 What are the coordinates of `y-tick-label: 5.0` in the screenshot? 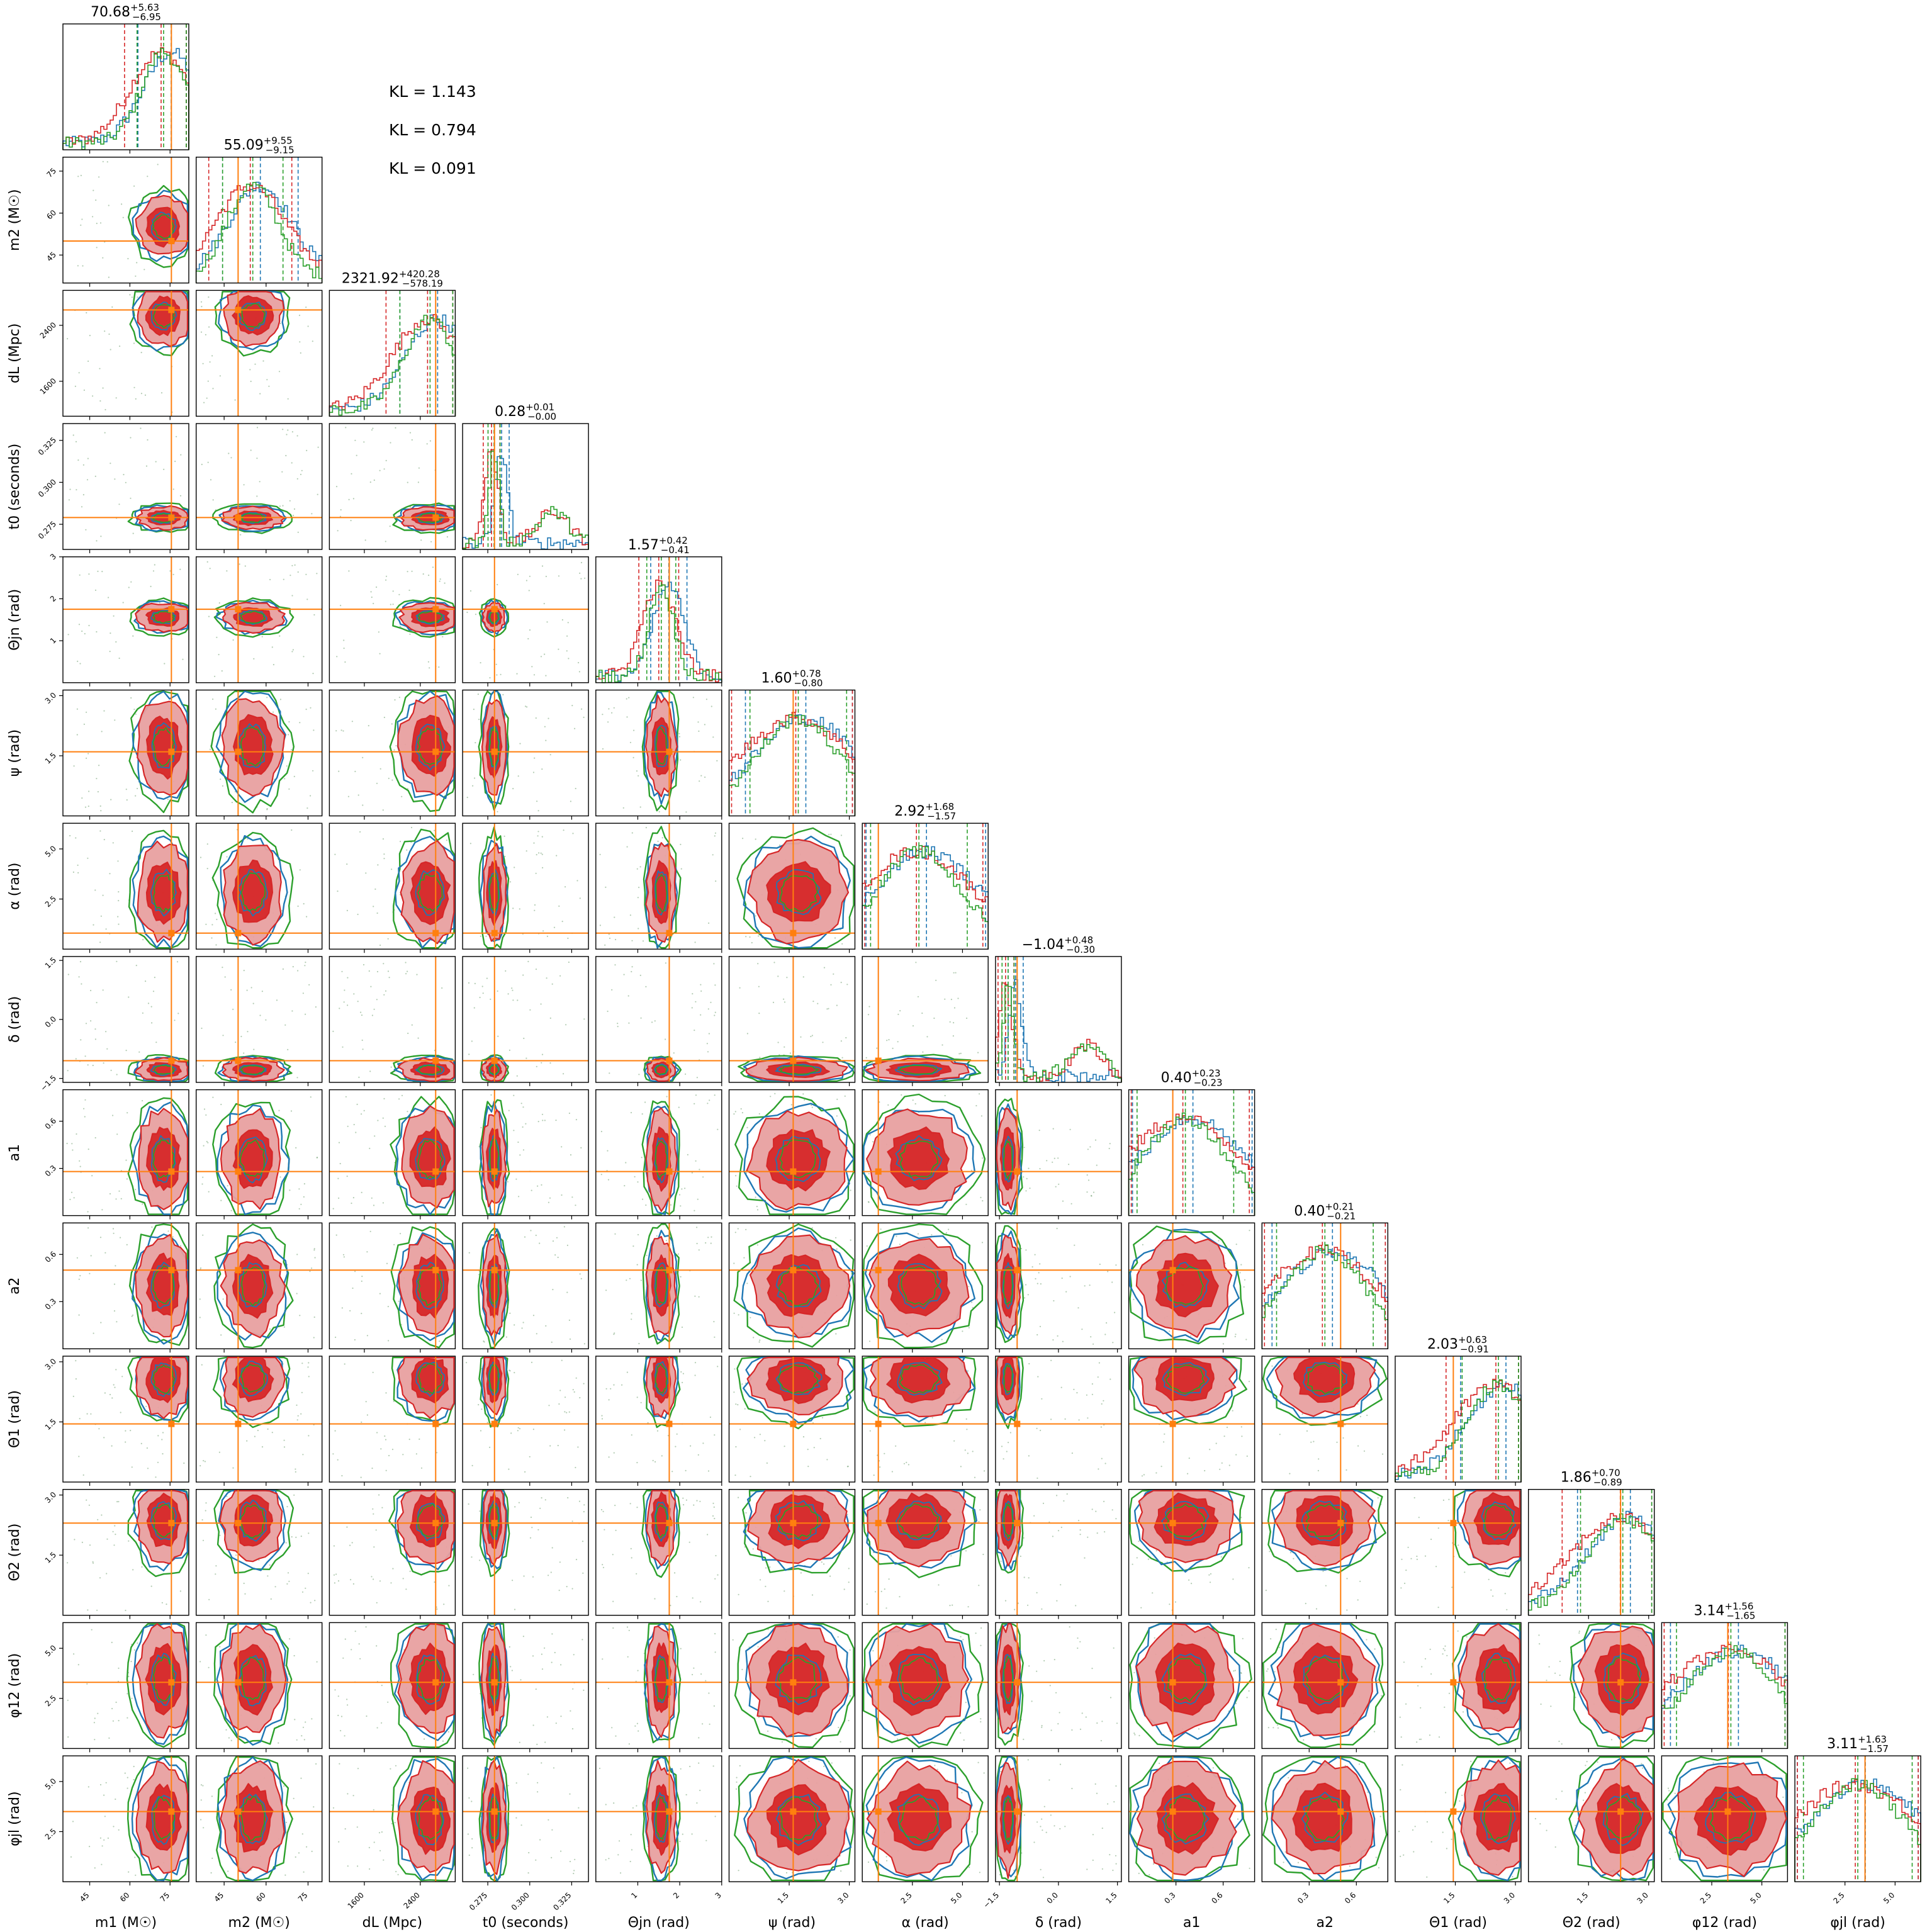 It's located at (50, 1650).